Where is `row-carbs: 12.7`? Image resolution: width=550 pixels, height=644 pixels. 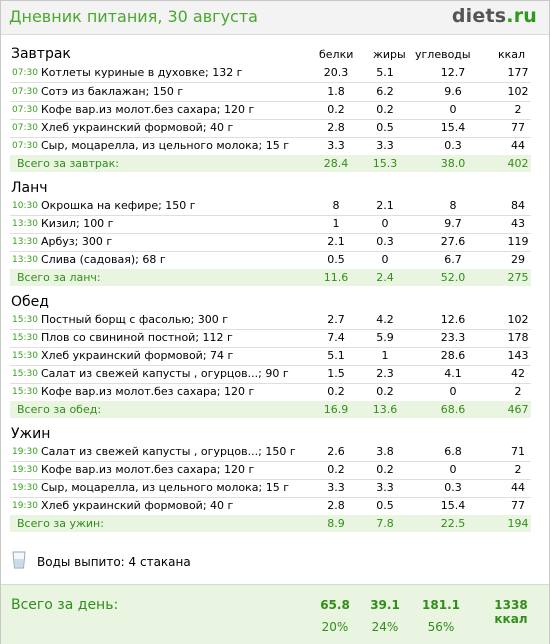 row-carbs: 12.7 is located at coordinates (453, 72).